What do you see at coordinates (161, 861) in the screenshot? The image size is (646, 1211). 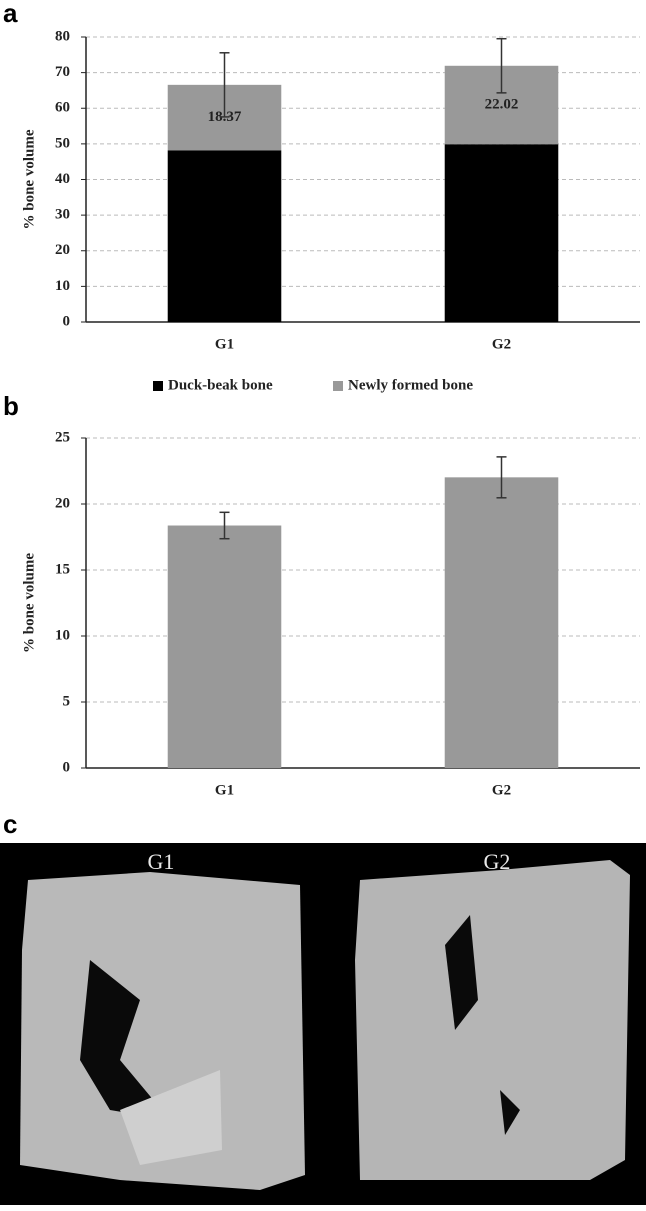 I see `image-caption: G1` at bounding box center [161, 861].